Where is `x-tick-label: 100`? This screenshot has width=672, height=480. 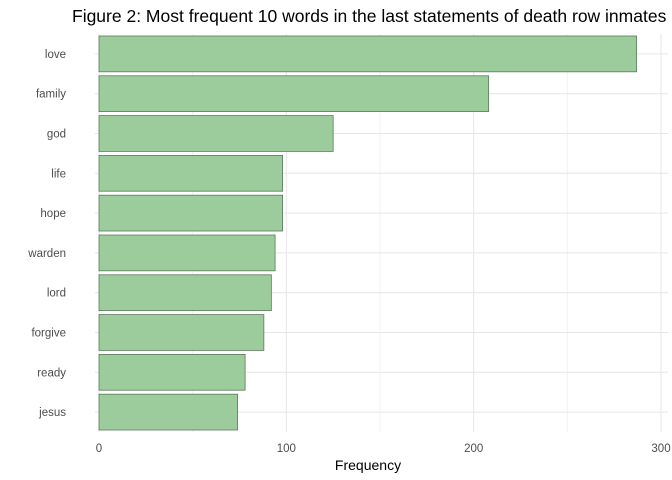 x-tick-label: 100 is located at coordinates (286, 449).